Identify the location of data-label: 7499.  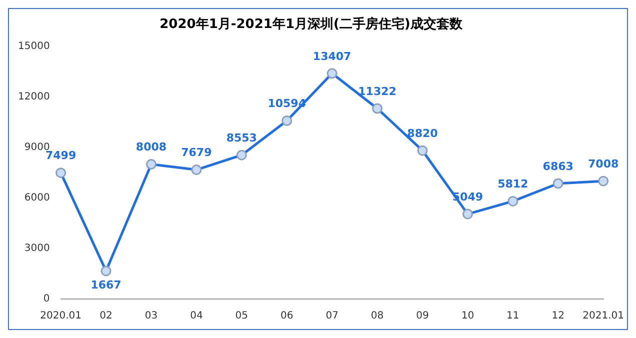
(61, 155).